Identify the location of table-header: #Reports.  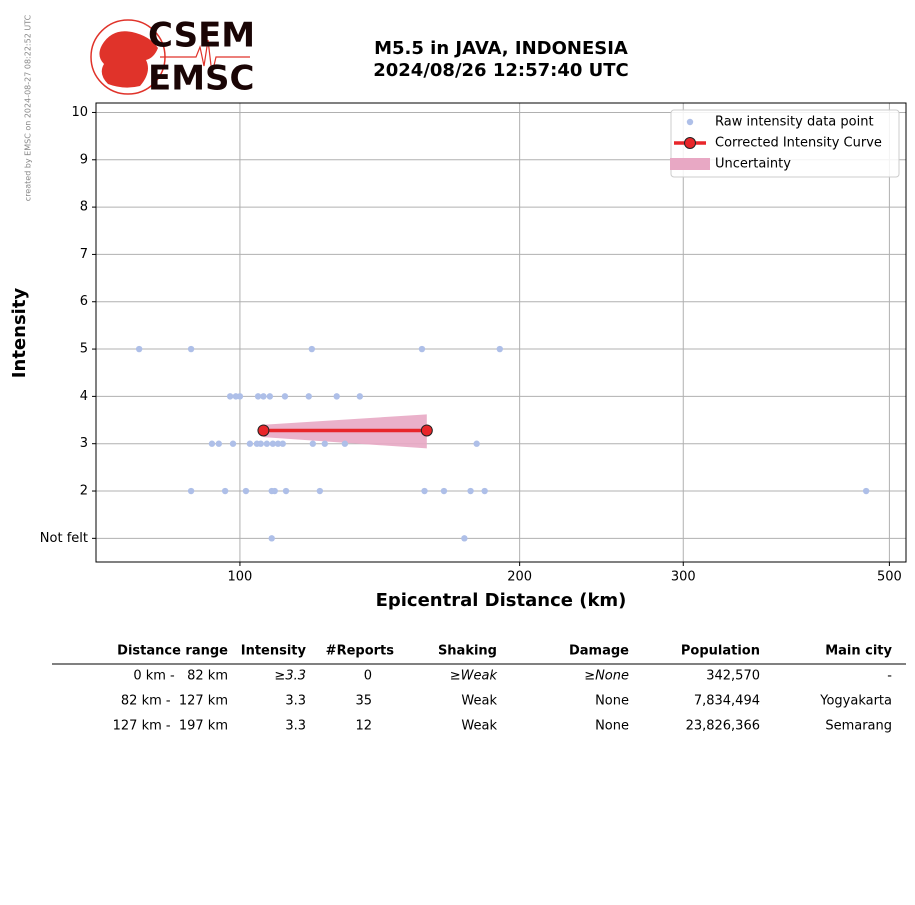
(360, 651).